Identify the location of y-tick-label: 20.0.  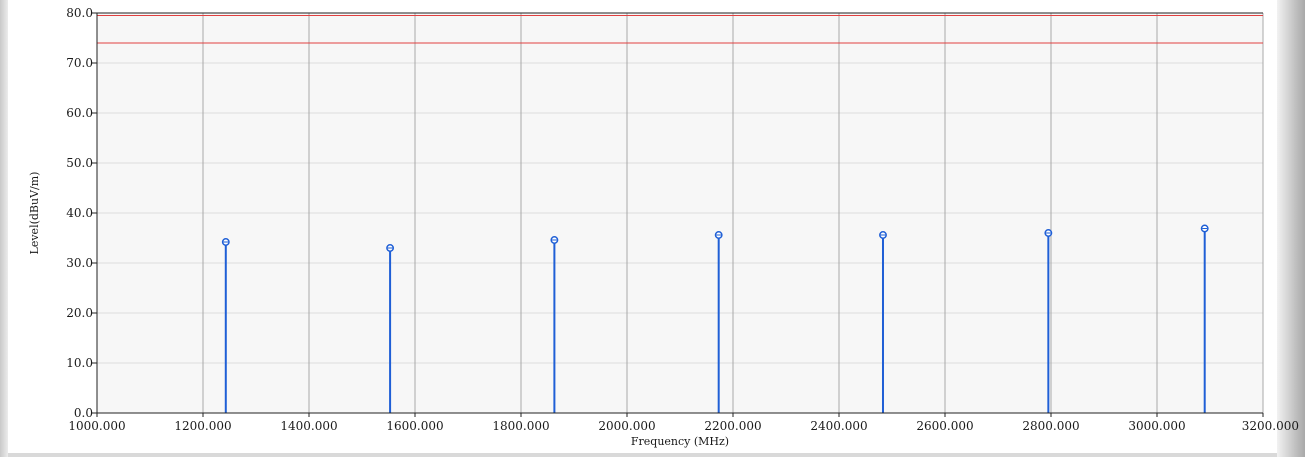
(79, 313).